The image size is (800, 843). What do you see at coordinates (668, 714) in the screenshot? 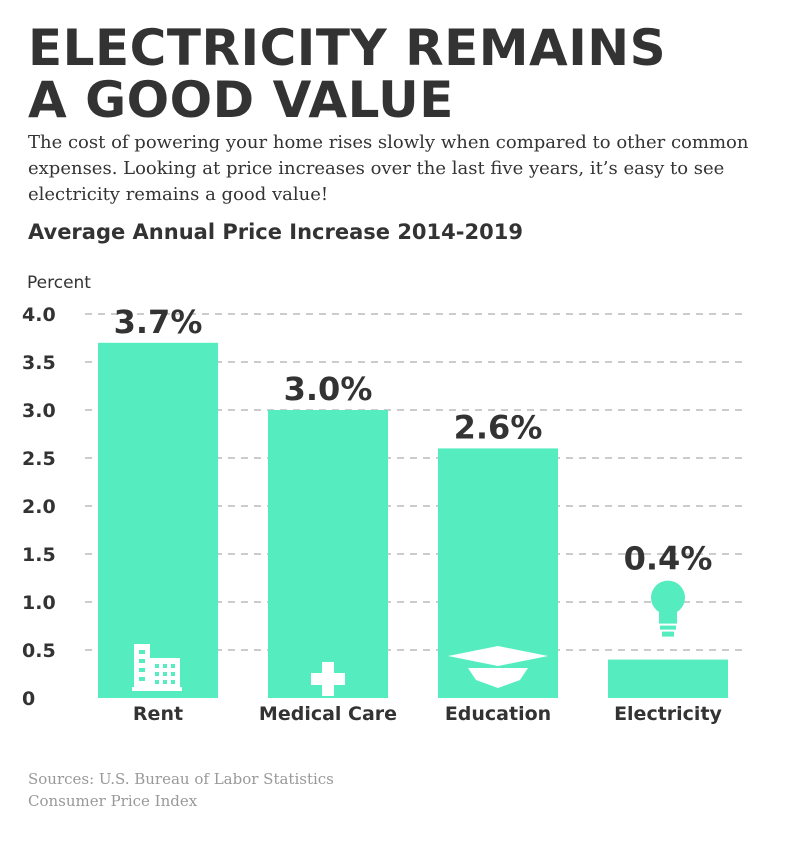
I see `x-tick-label: Electricity` at bounding box center [668, 714].